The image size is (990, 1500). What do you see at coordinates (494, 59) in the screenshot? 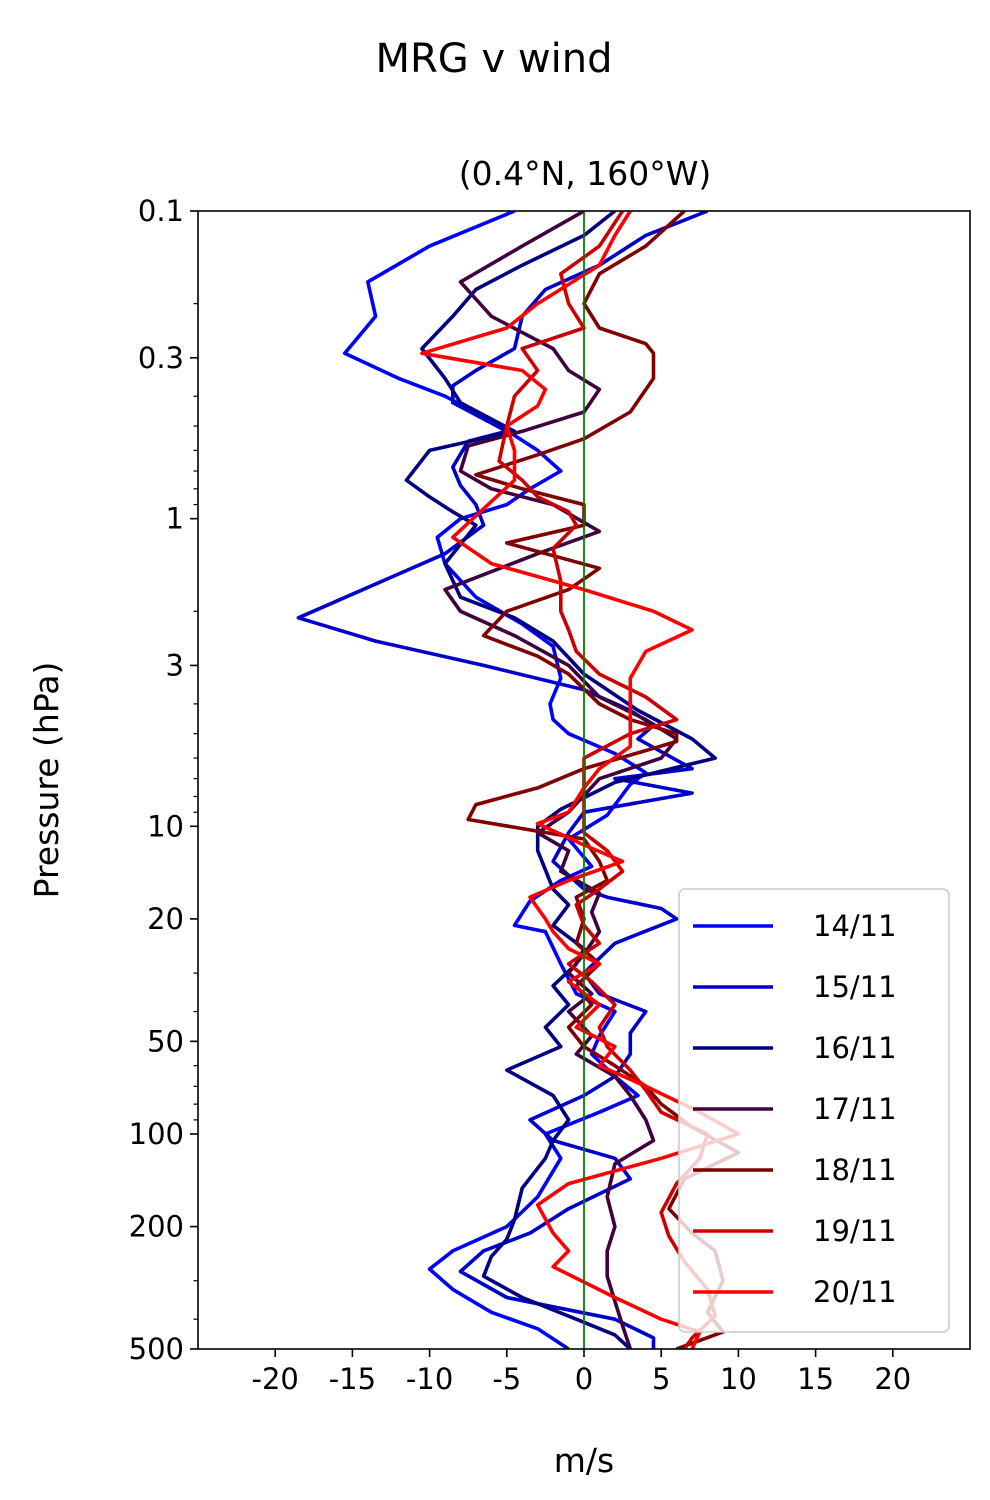
I see `chart-title: MRG v wind` at bounding box center [494, 59].